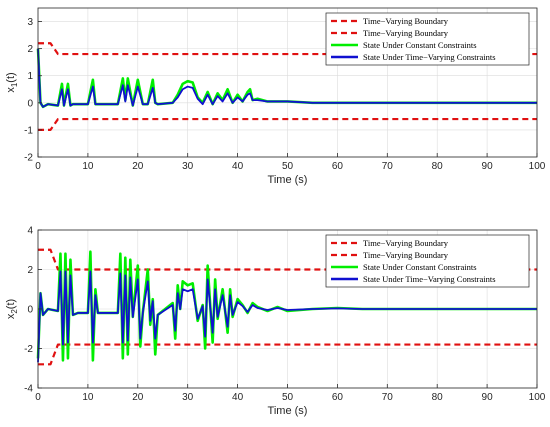 The width and height of the screenshot is (550, 427). Describe the element at coordinates (28, 389) in the screenshot. I see `y-tick-label: -4` at that location.